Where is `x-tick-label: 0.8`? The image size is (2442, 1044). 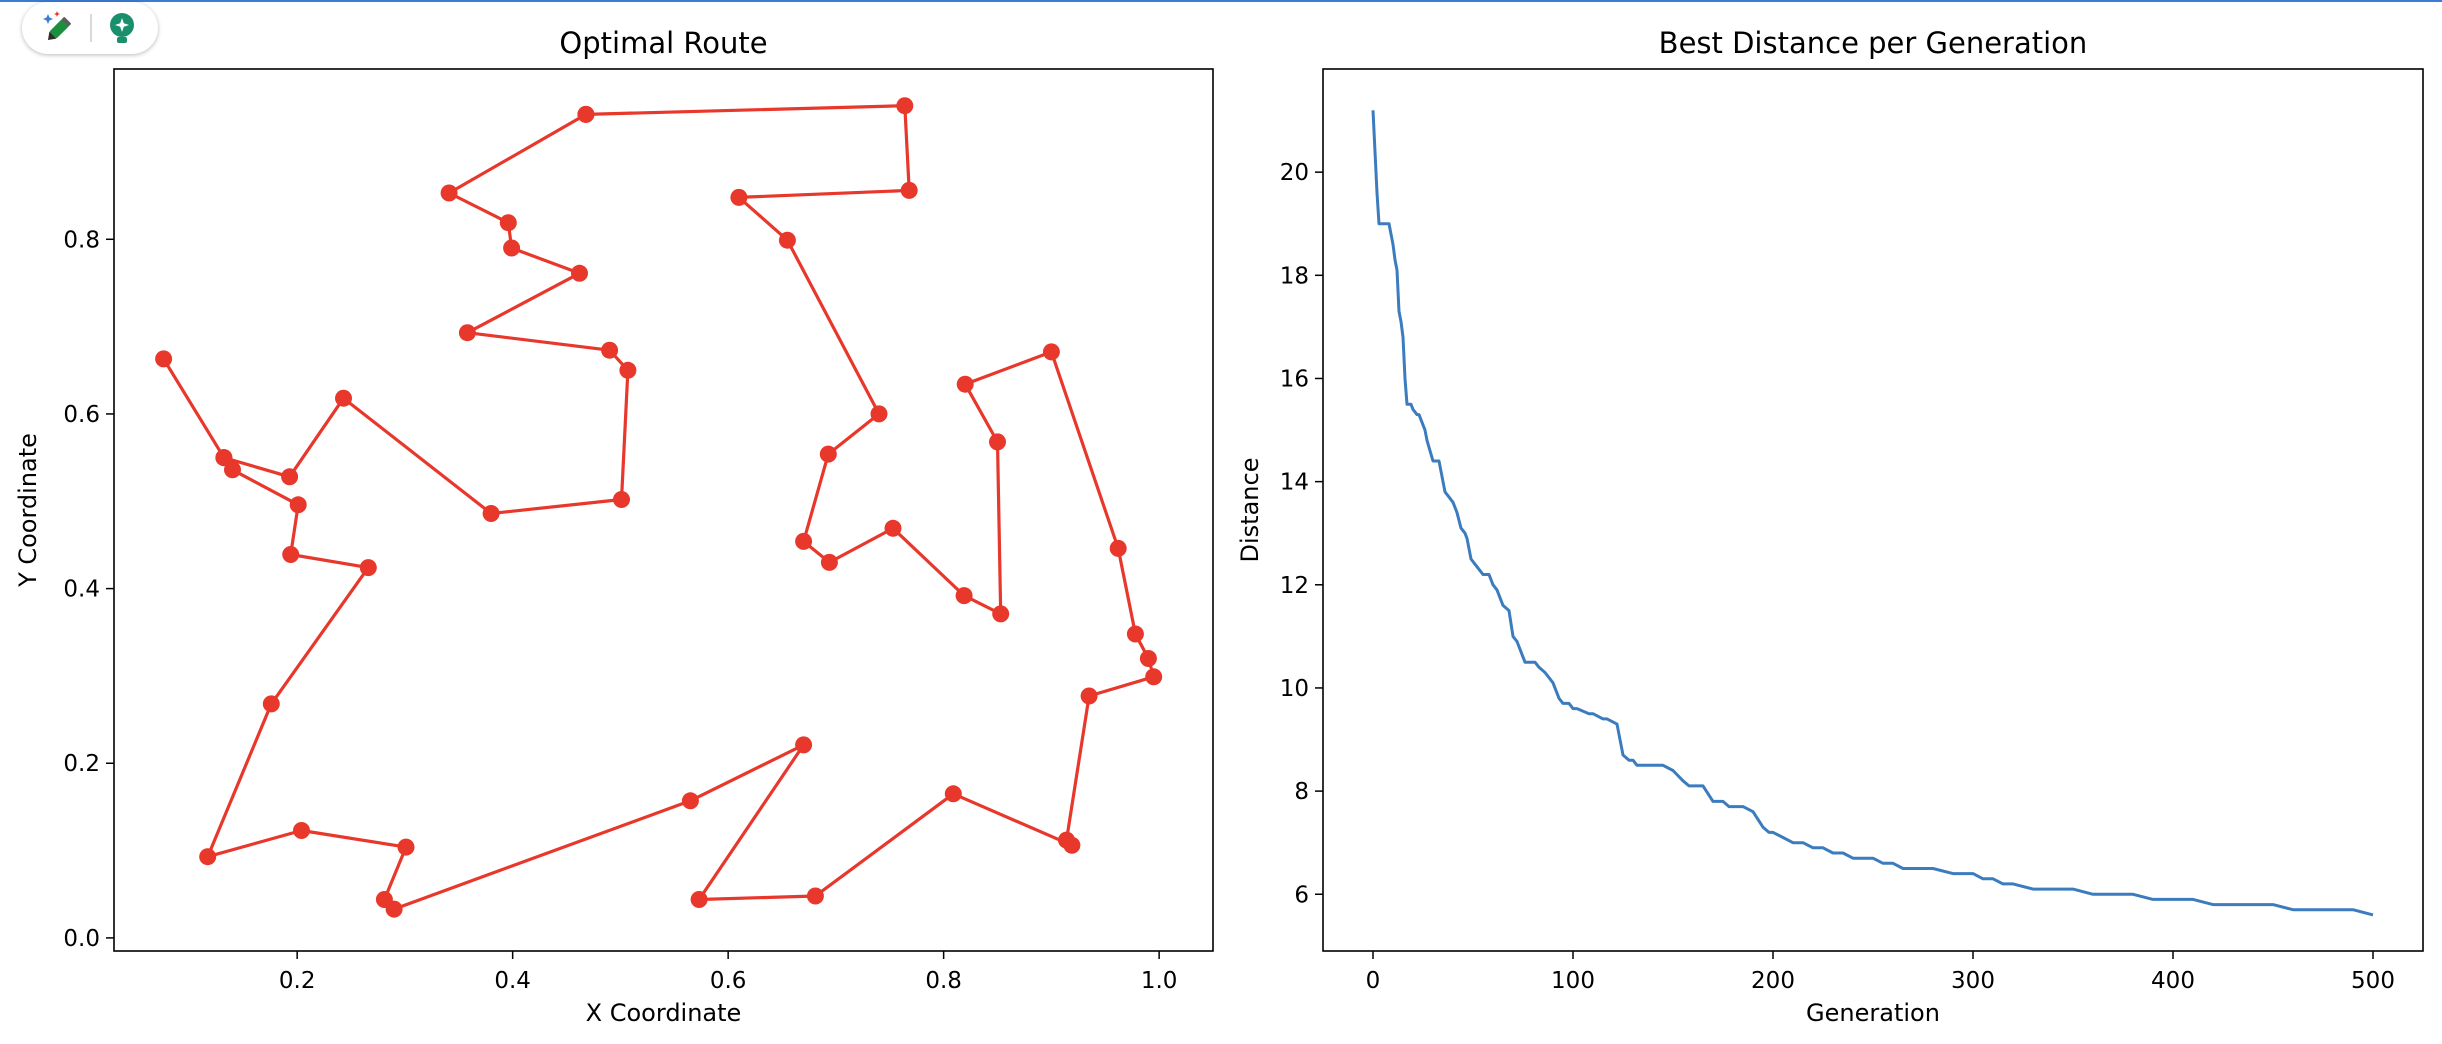
x-tick-label: 0.8 is located at coordinates (943, 981).